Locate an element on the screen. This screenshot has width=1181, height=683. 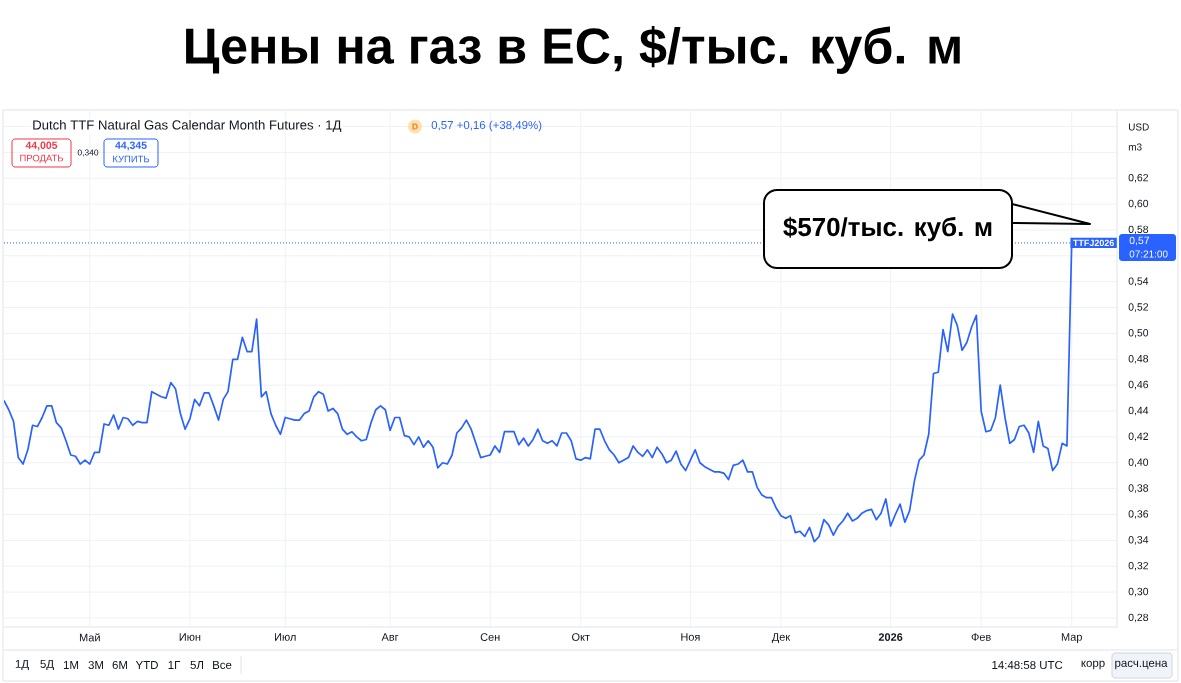
x-tick-label: Сен is located at coordinates (490, 637).